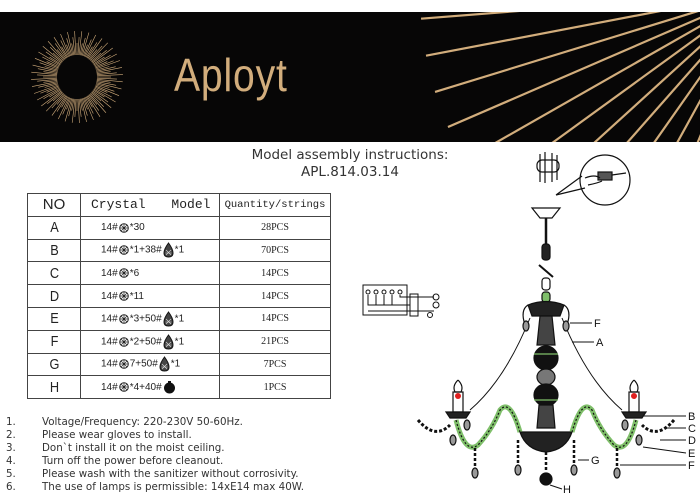  I want to click on crystal-model: 14# *6, so click(150, 273).